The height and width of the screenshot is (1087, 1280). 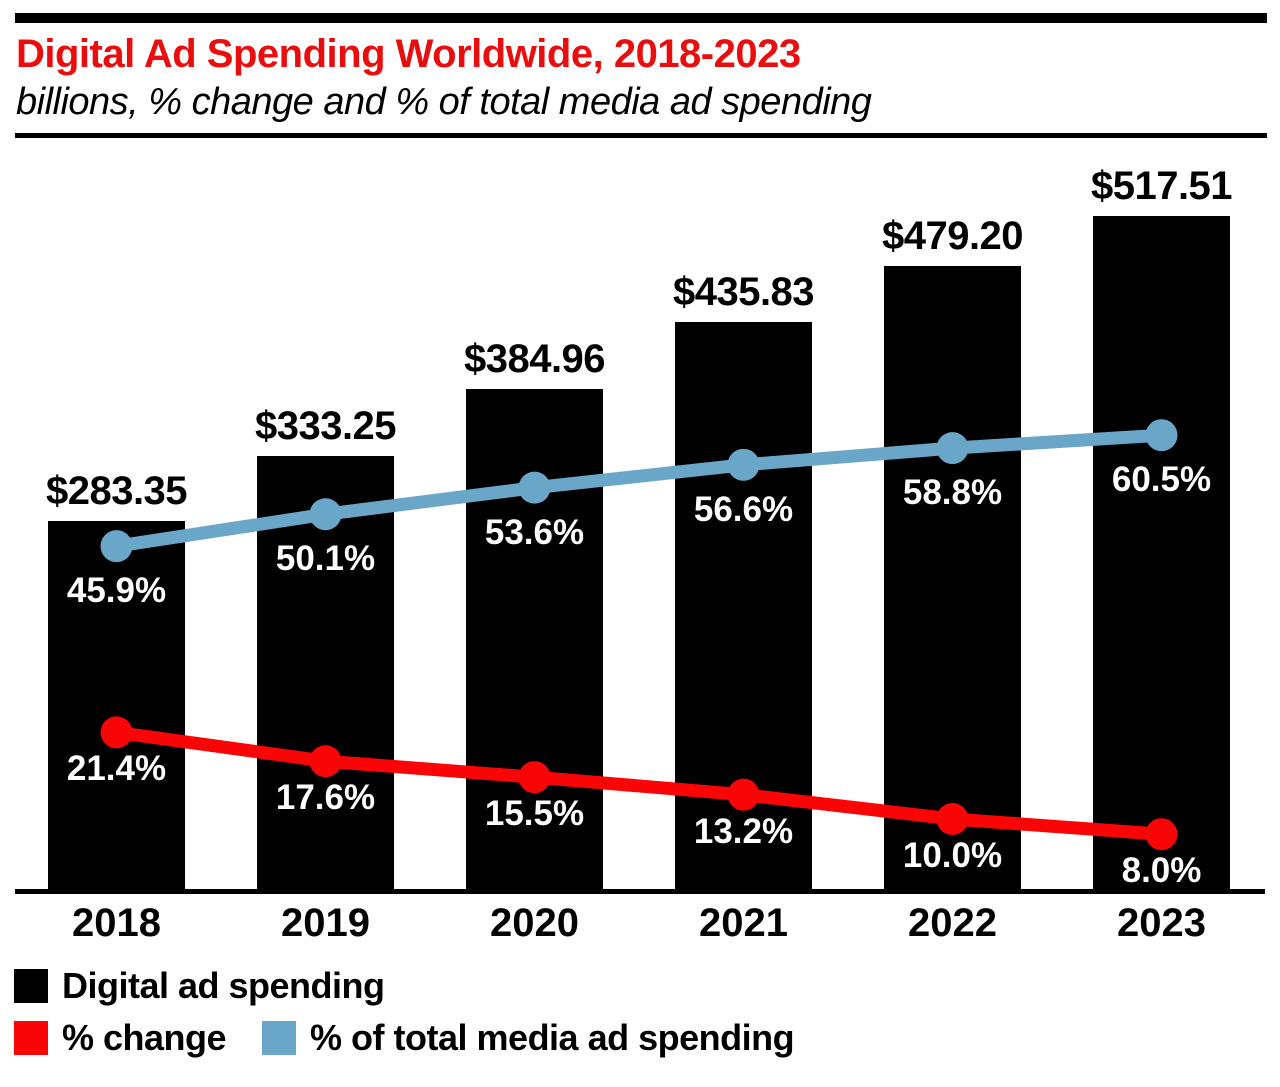 I want to click on legend-label-media-share: % of total media ad spending, so click(x=552, y=1037).